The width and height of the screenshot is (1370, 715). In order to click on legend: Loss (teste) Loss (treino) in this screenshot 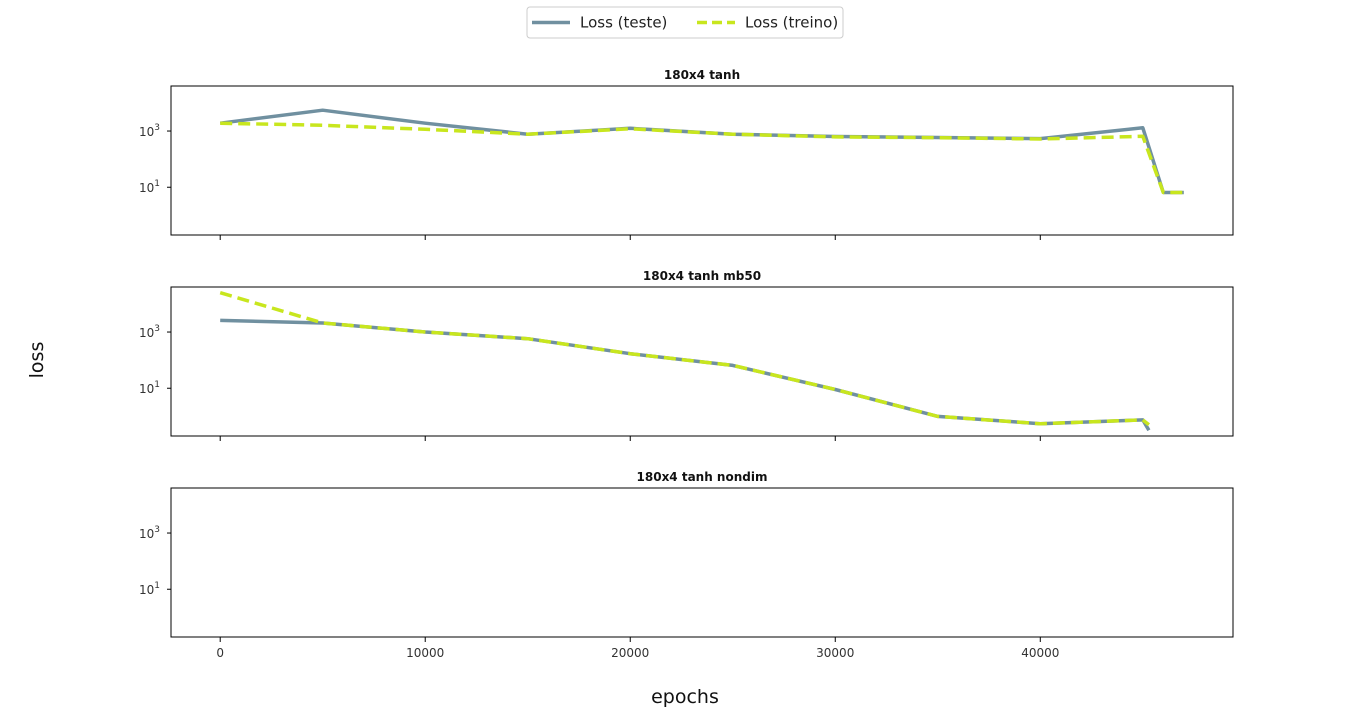, I will do `click(685, 22)`.